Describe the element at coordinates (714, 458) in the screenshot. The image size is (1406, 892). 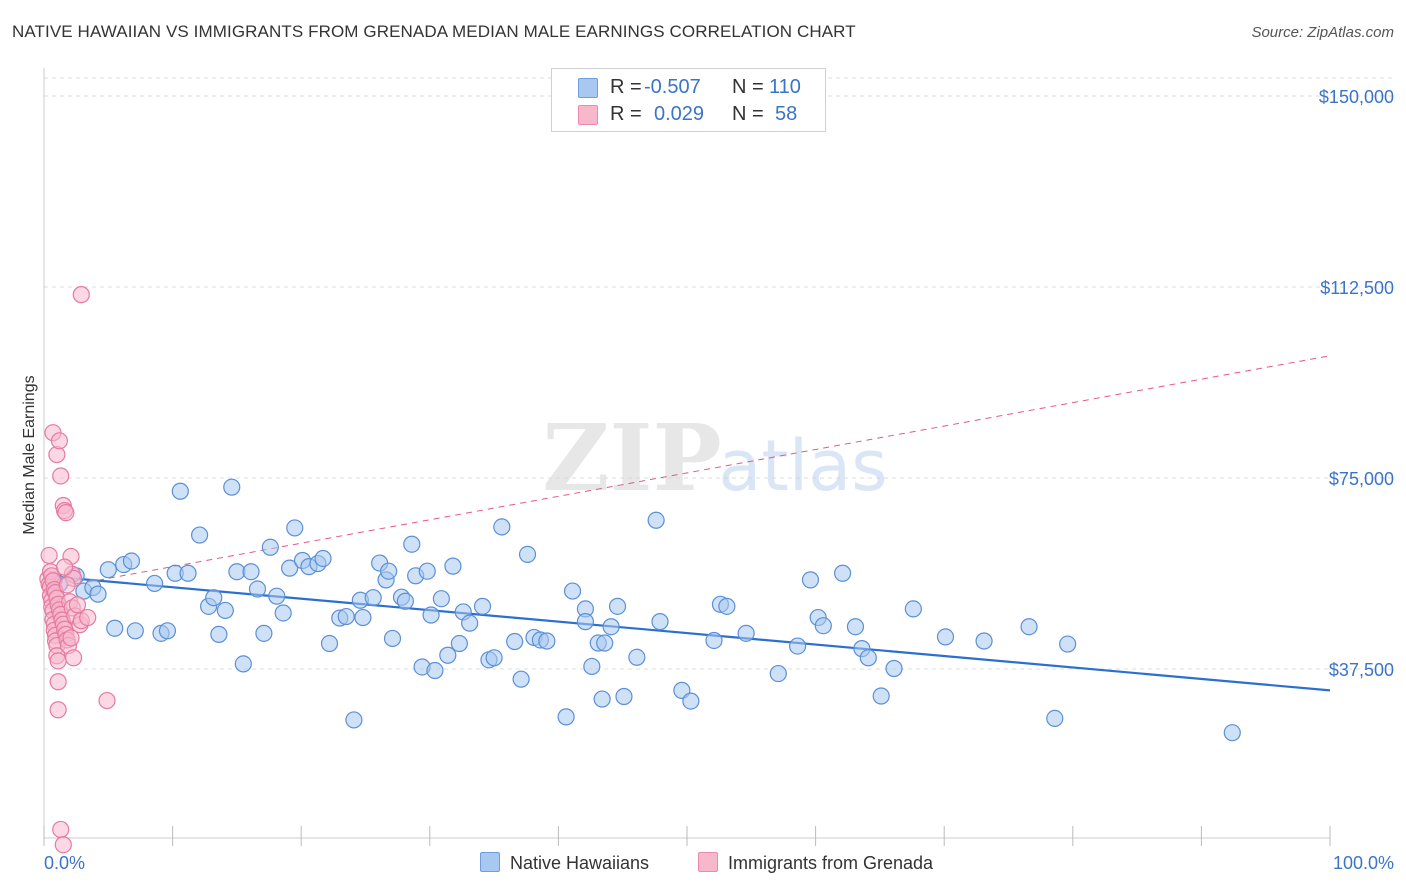
I see `watermark: ZIP atlas` at that location.